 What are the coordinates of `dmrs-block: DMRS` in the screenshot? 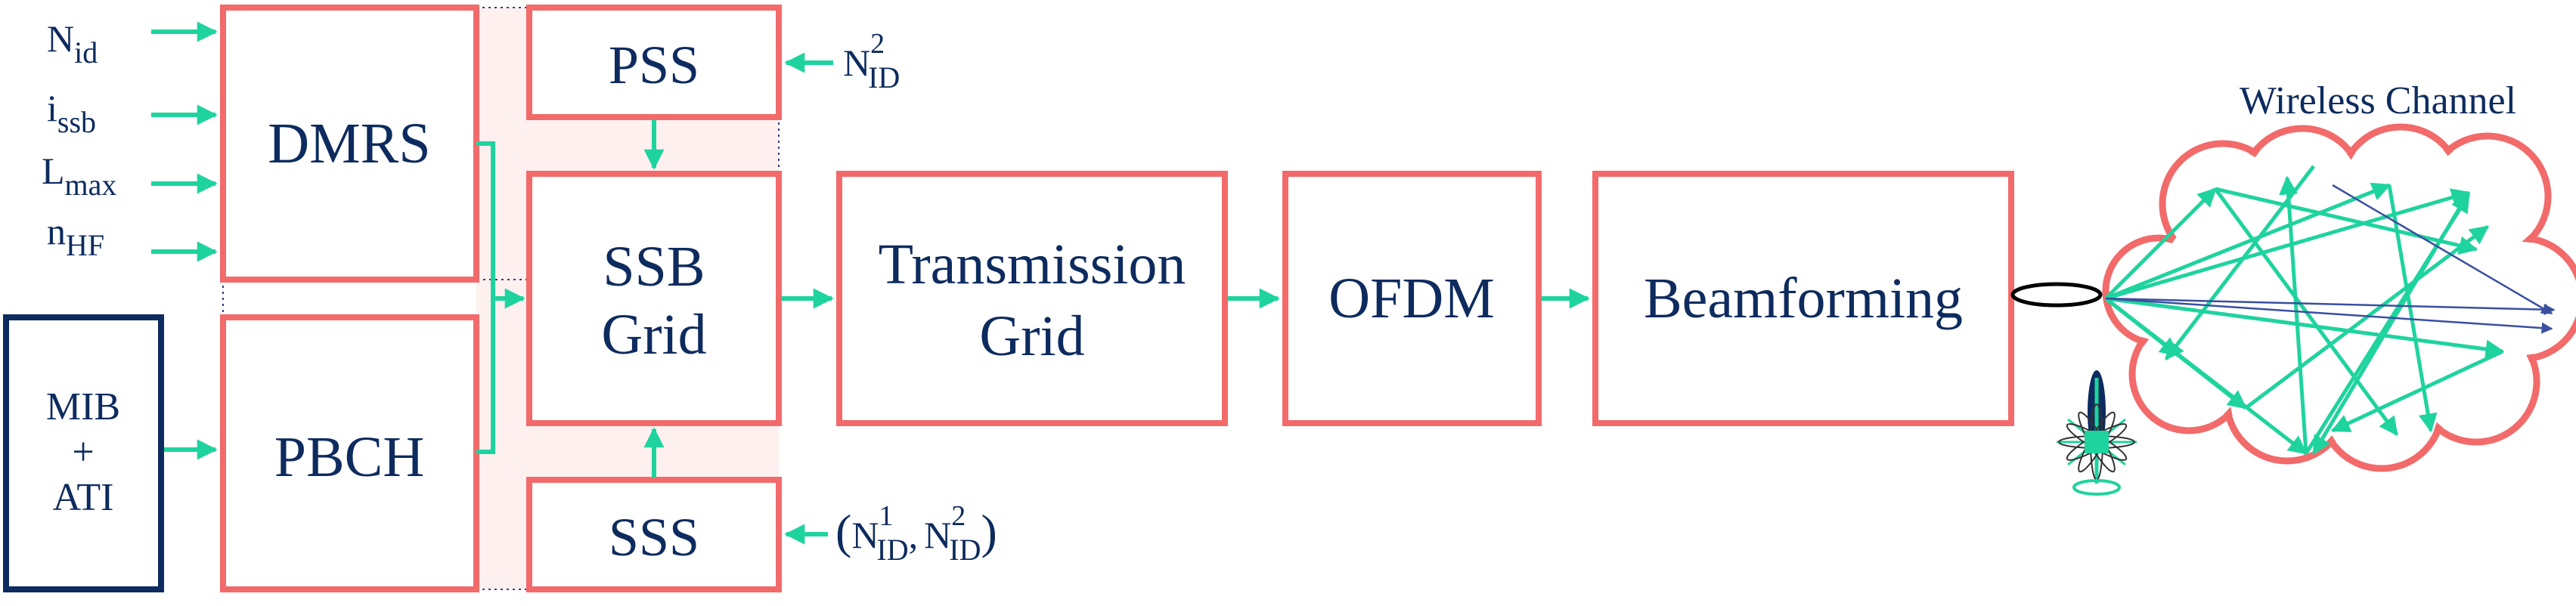 It's located at (349, 144).